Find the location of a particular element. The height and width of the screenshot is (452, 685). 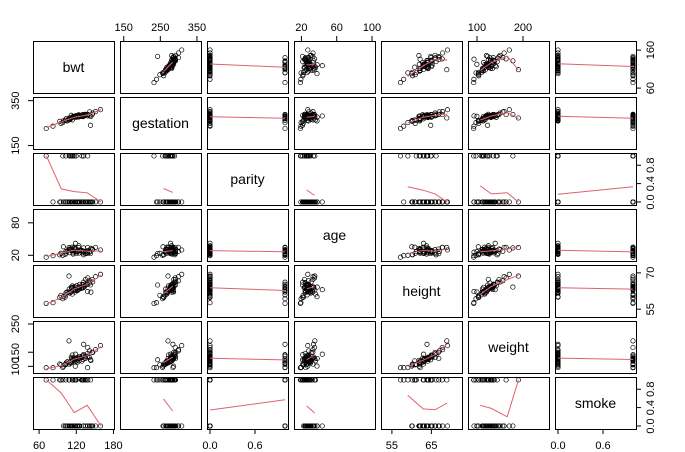

variable-label: bwt is located at coordinates (74, 67).